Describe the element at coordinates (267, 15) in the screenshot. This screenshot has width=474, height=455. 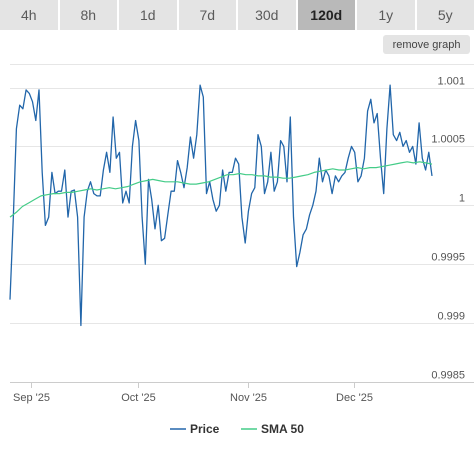
I see `range-tab-30d: 30d` at that location.